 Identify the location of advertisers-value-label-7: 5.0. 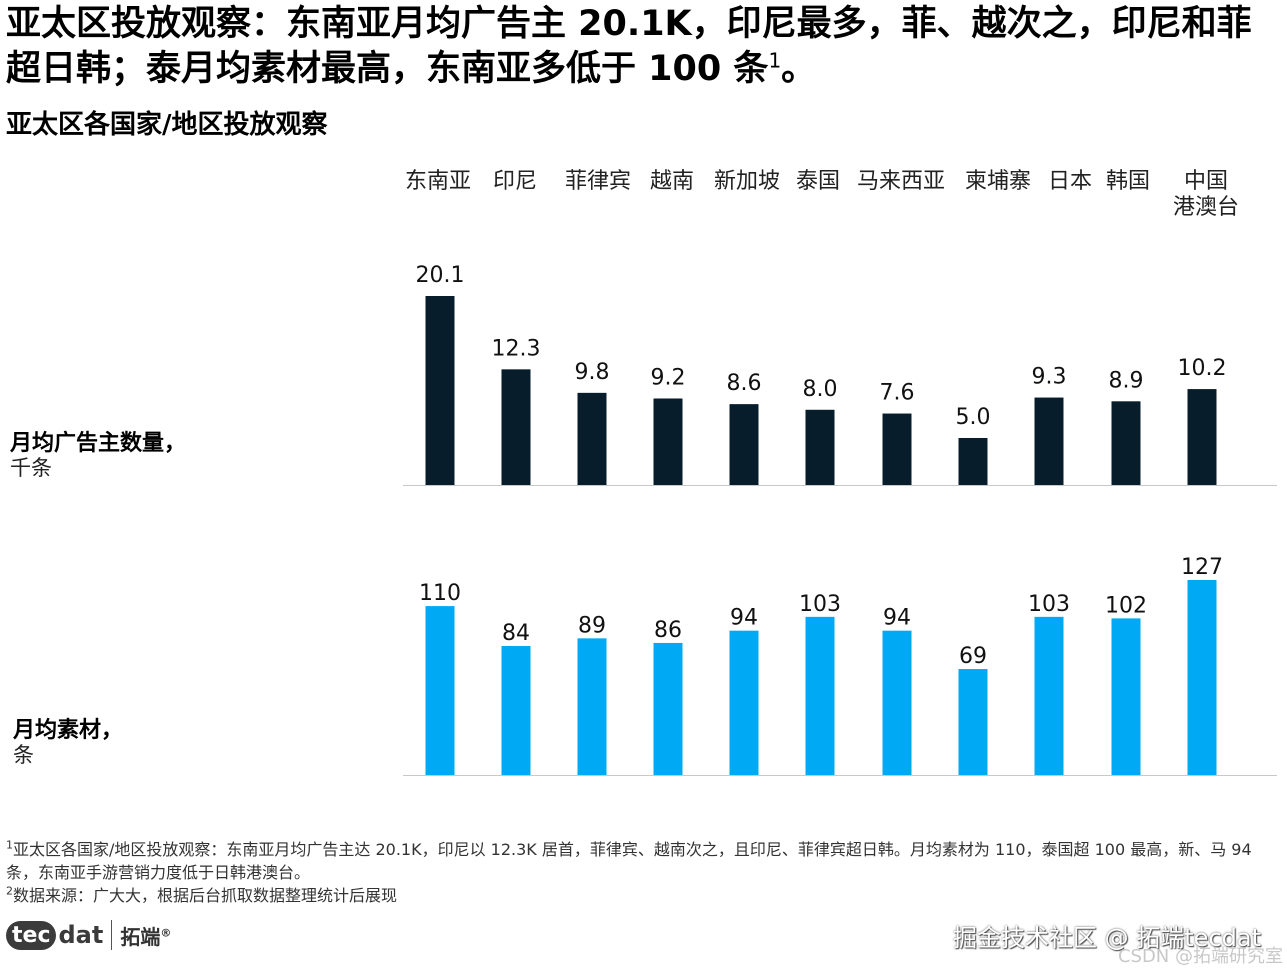
(973, 417).